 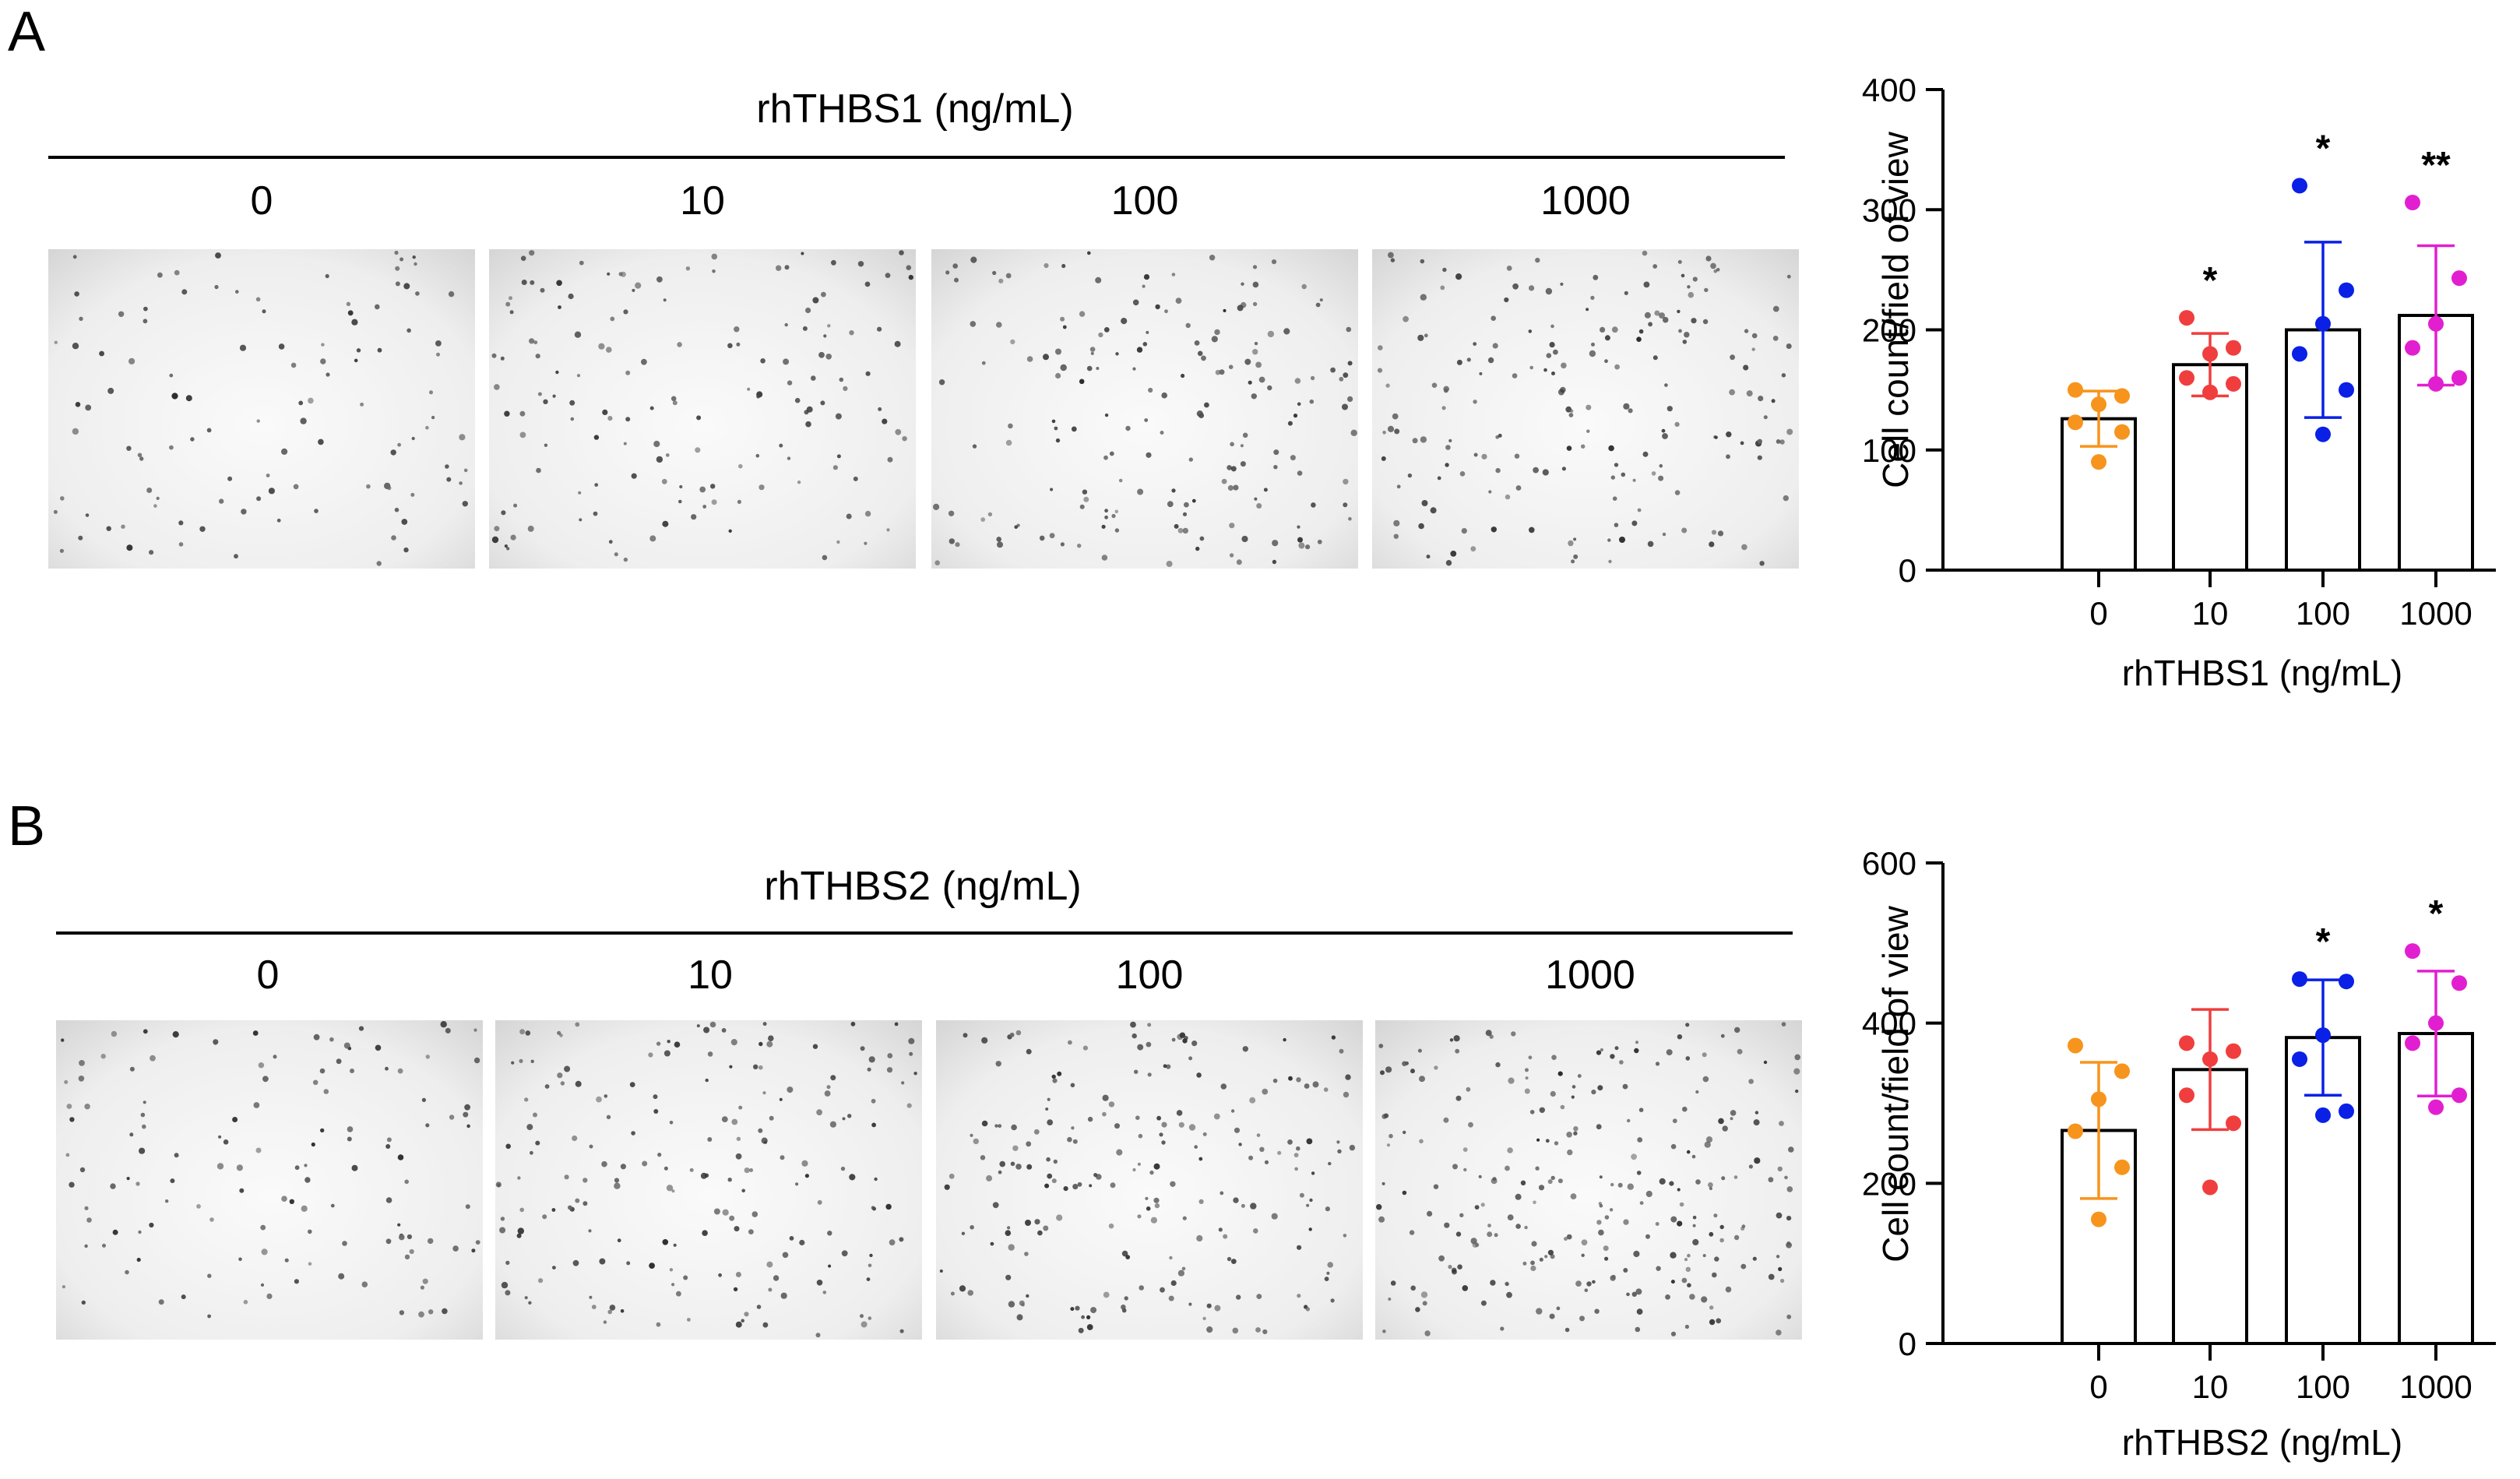 What do you see at coordinates (2435, 1386) in the screenshot?
I see `x-tick-label-b-3: 1000` at bounding box center [2435, 1386].